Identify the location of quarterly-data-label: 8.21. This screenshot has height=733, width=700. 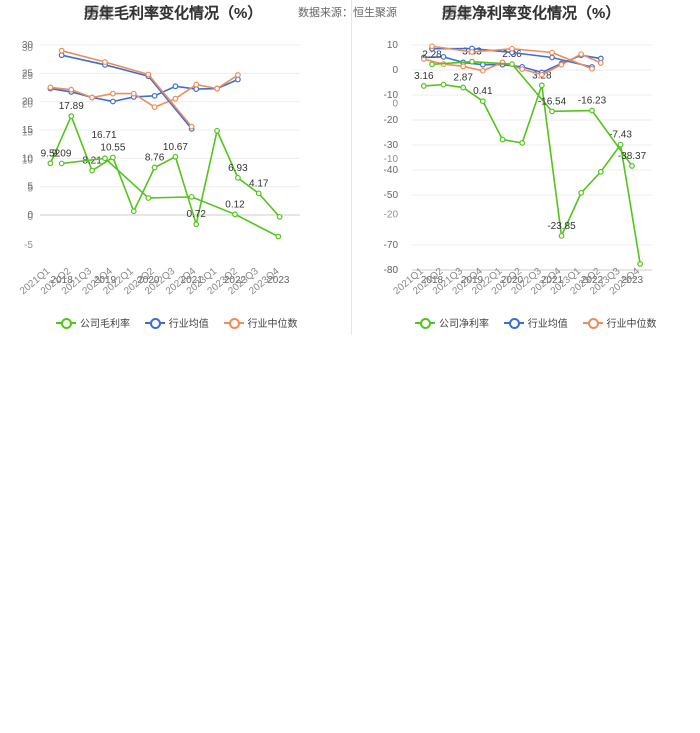
(92, 161).